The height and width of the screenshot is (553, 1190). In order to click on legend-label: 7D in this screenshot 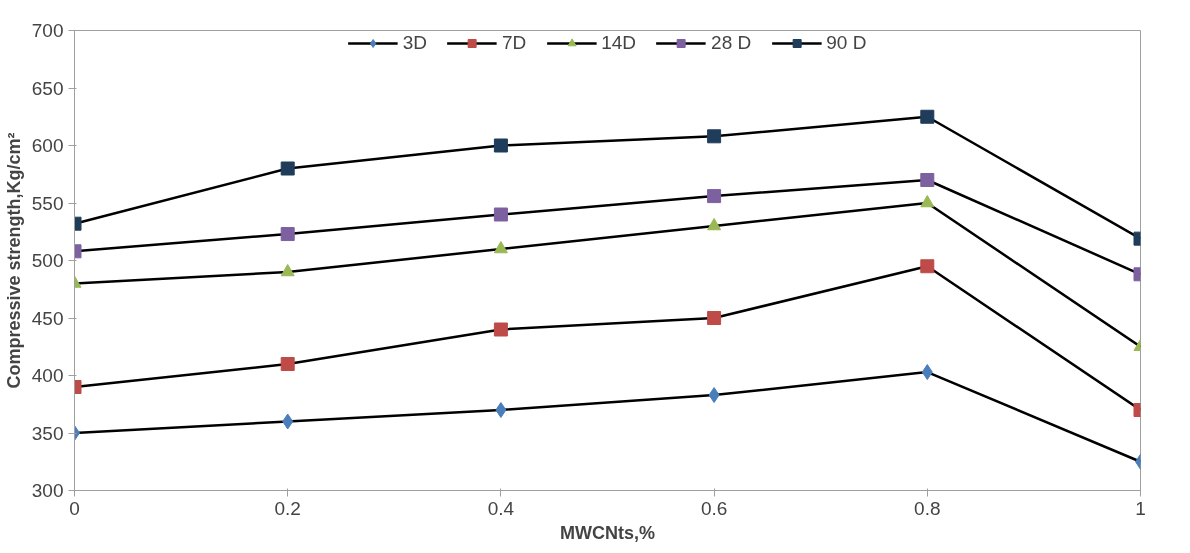, I will do `click(514, 43)`.